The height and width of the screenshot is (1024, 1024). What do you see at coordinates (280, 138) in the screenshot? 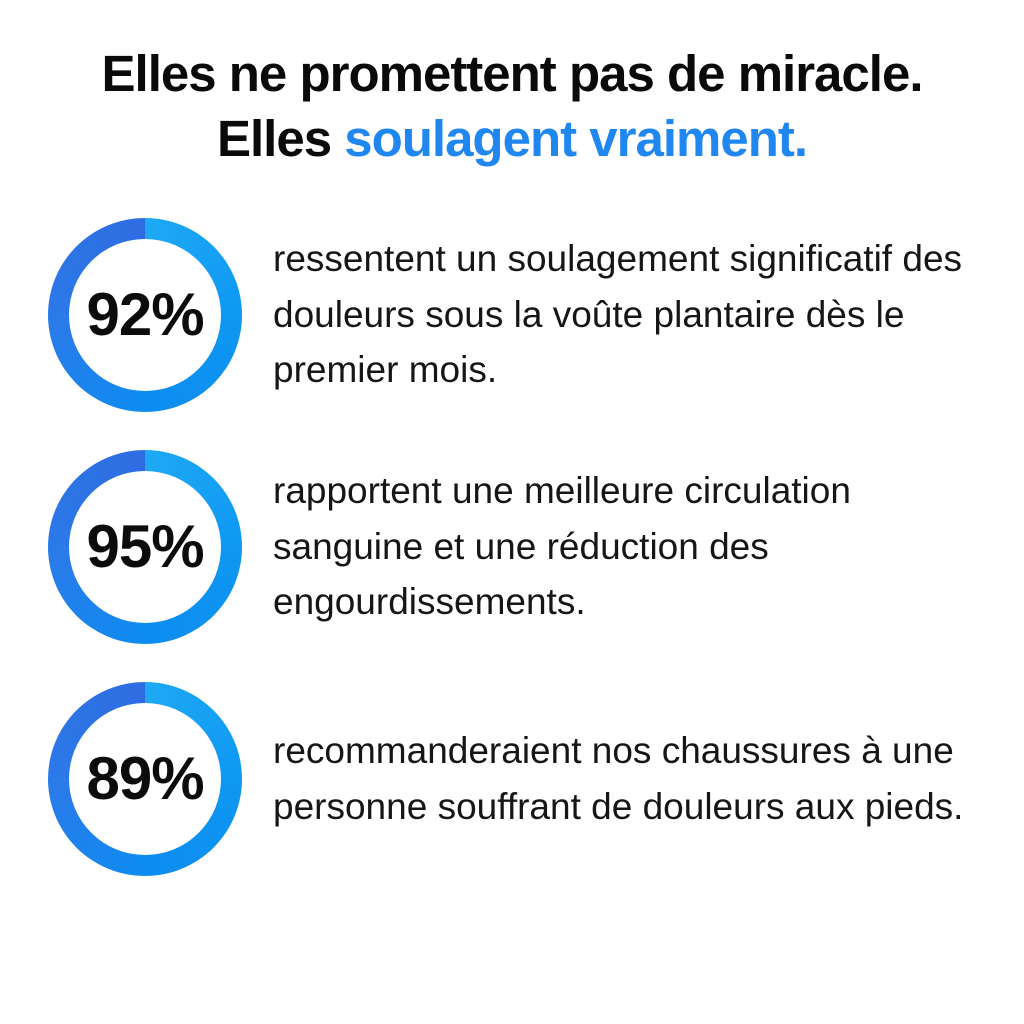
I see `headline-line2-black: Elles` at bounding box center [280, 138].